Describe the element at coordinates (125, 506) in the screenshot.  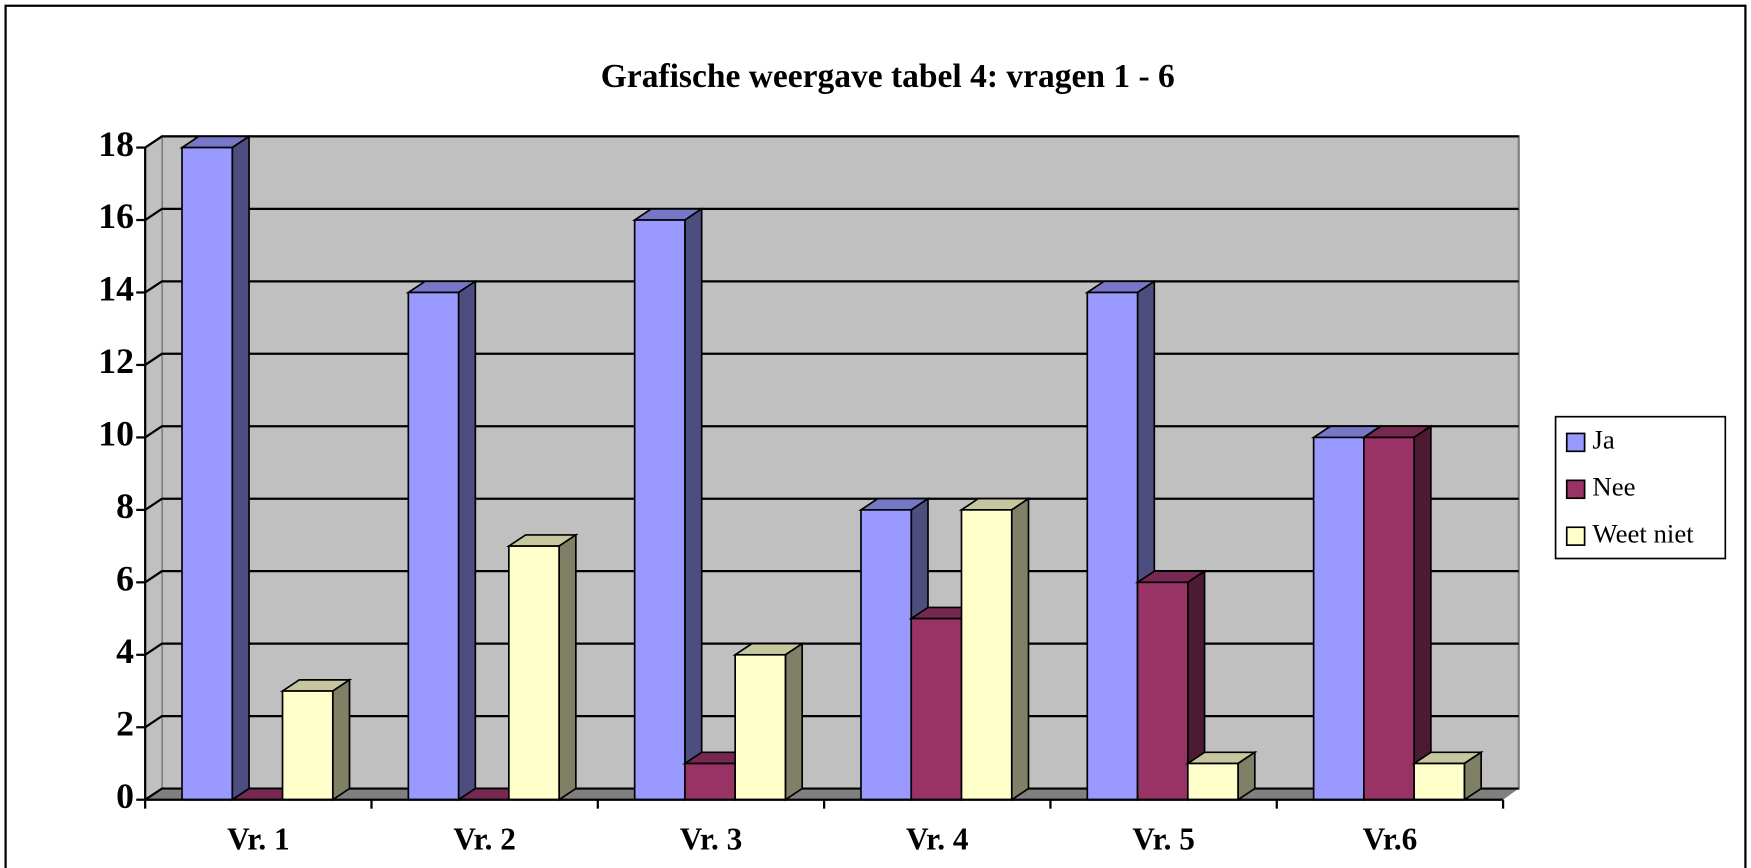
I see `y-tick-label: 8` at that location.